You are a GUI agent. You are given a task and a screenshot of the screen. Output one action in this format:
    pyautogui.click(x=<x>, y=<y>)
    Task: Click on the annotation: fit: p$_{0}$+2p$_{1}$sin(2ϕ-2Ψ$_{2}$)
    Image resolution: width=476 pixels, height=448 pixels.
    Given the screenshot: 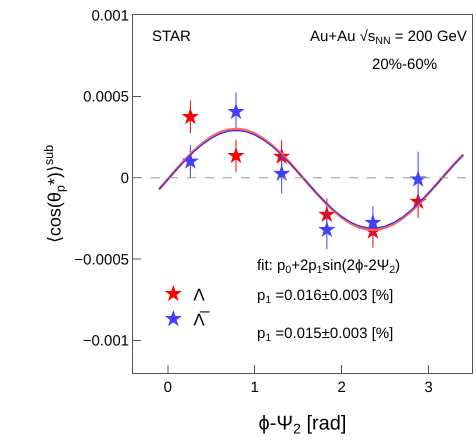 What is the action you would take?
    pyautogui.click(x=328, y=266)
    